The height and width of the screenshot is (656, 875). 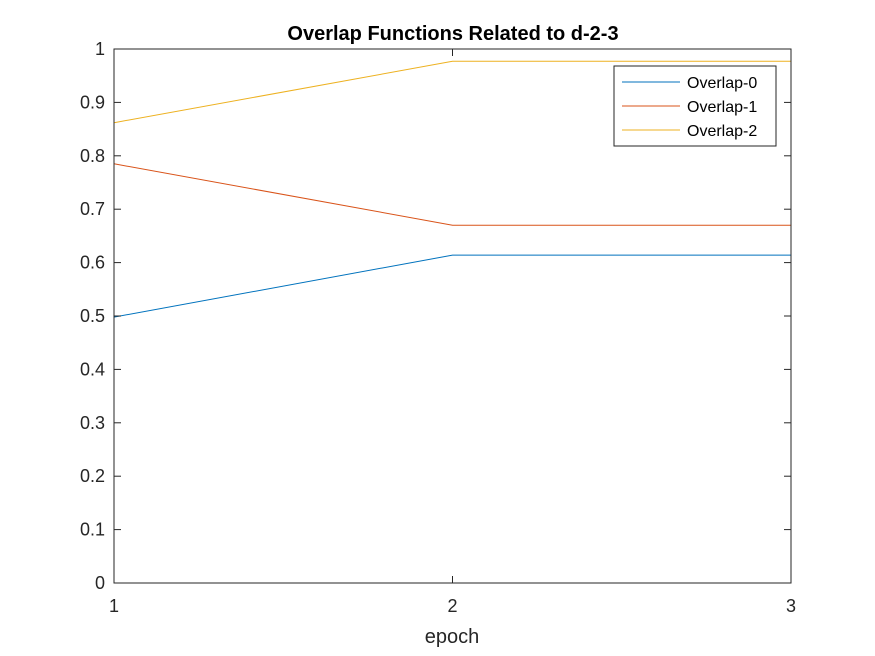 I want to click on y-tick-label: 0.9, so click(x=92, y=102).